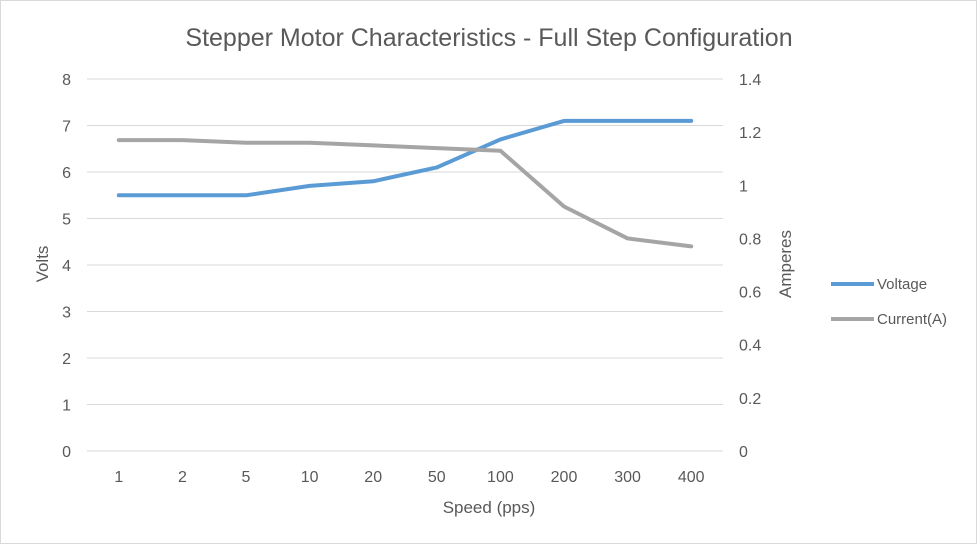 This screenshot has height=544, width=977. Describe the element at coordinates (500, 477) in the screenshot. I see `x-tick-label: 100` at that location.